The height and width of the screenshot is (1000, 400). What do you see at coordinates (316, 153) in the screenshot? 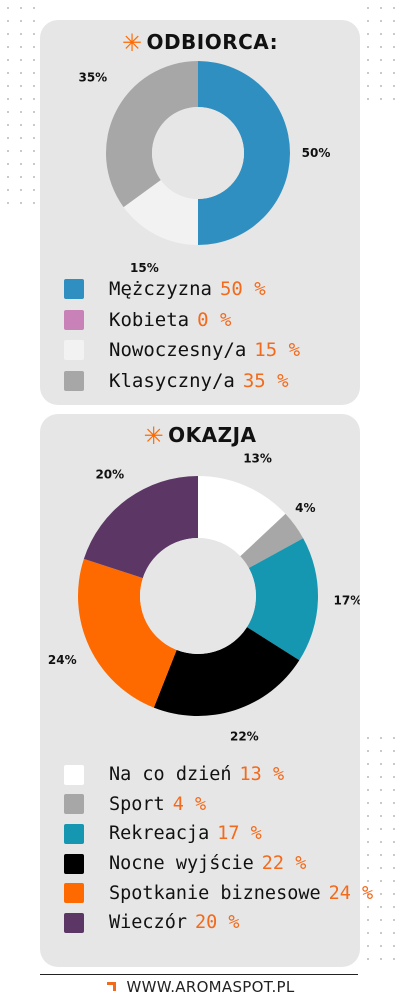
I see `slice-value-label: 50%` at bounding box center [316, 153].